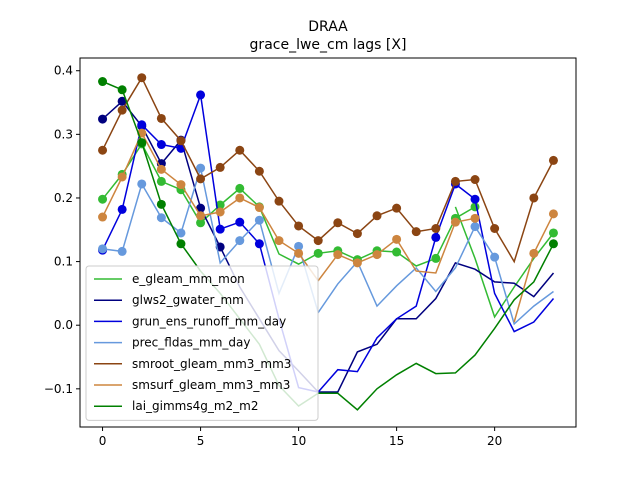 Image resolution: width=640 pixels, height=484 pixels. Describe the element at coordinates (188, 279) in the screenshot. I see `legend-label-e_gleam_mm_mon: e_gleam_mm_mon` at that location.